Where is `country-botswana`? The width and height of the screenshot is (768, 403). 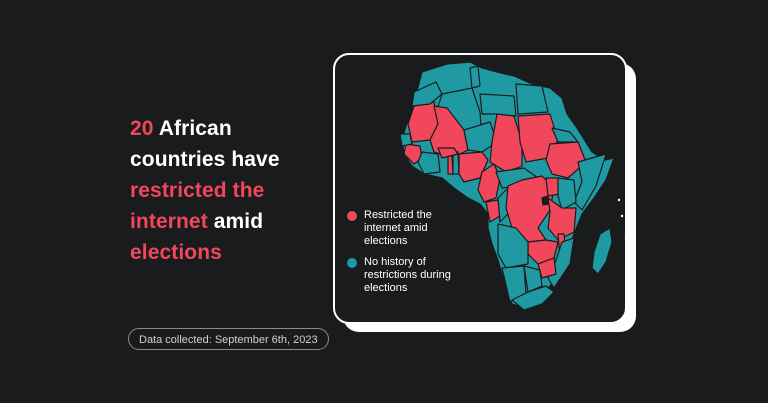
country-botswana is located at coordinates (533, 279).